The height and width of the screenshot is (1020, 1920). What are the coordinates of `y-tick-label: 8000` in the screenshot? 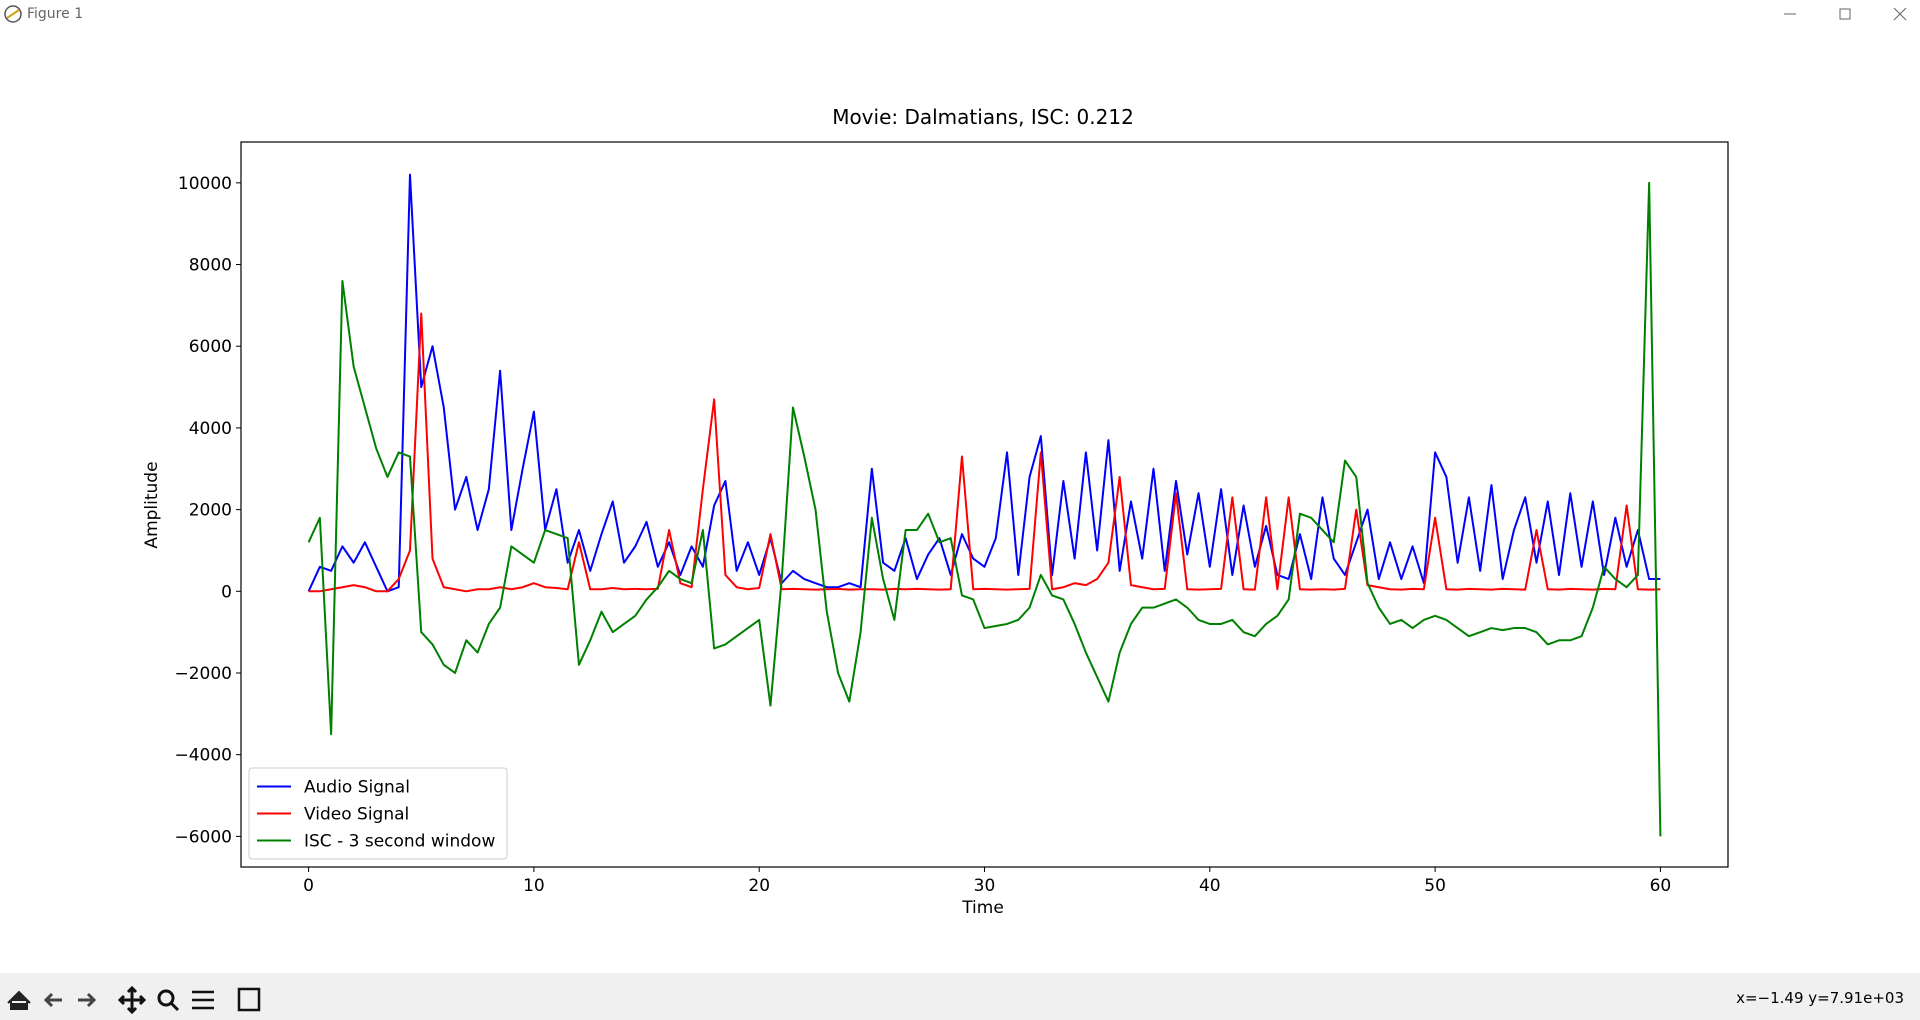 It's located at (210, 266).